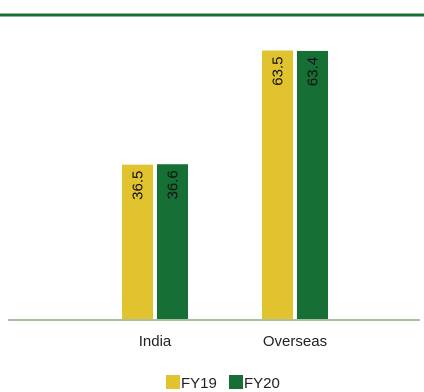  What do you see at coordinates (278, 70) in the screenshot?
I see `data-label-overseas-fy19: 63.5` at bounding box center [278, 70].